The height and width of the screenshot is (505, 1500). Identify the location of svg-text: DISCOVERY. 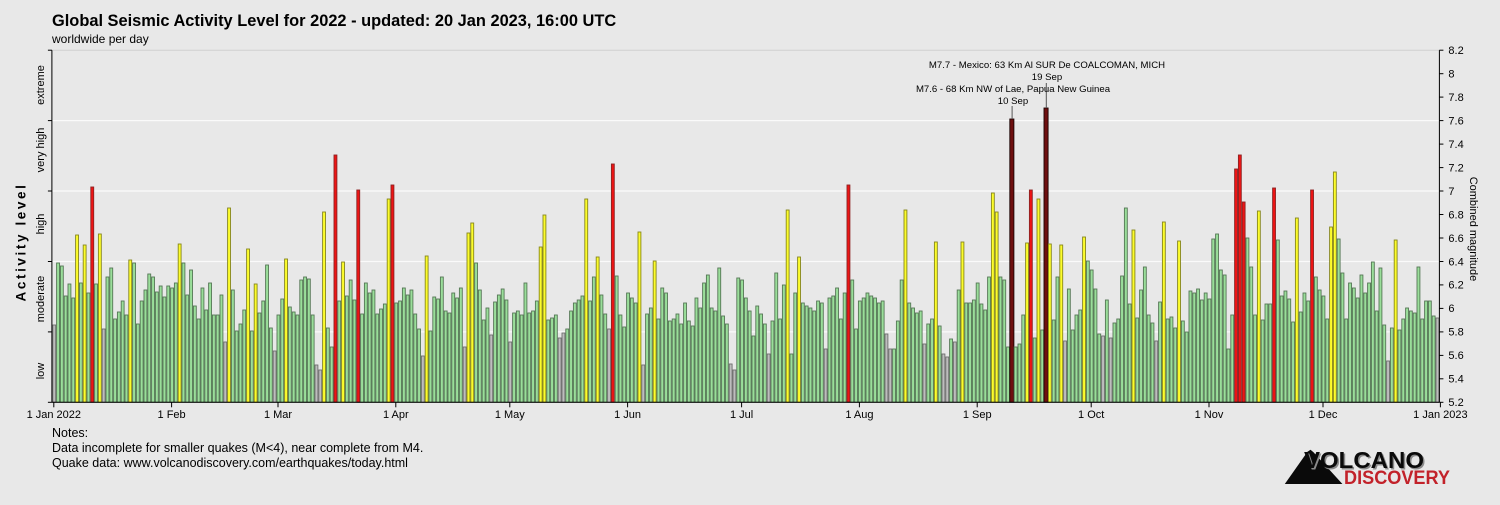
(1397, 478).